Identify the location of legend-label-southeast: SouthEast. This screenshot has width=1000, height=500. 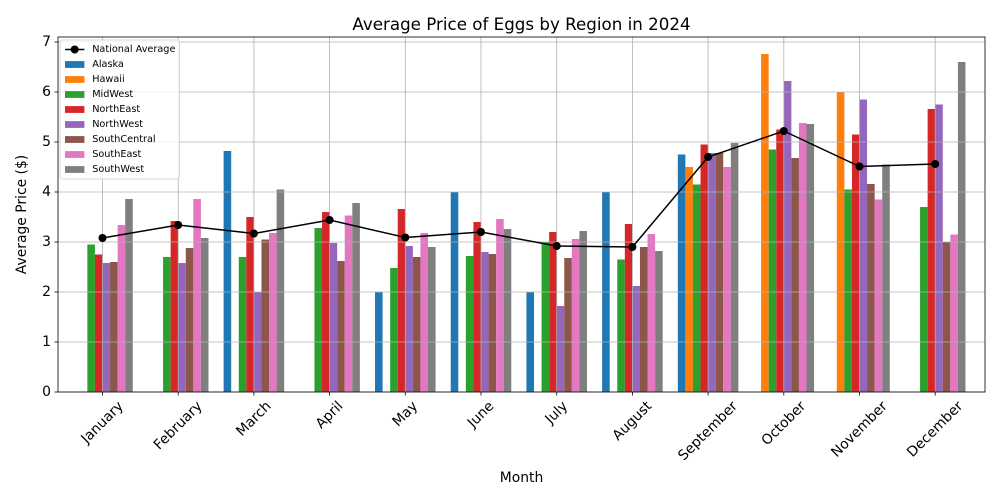
(116, 154).